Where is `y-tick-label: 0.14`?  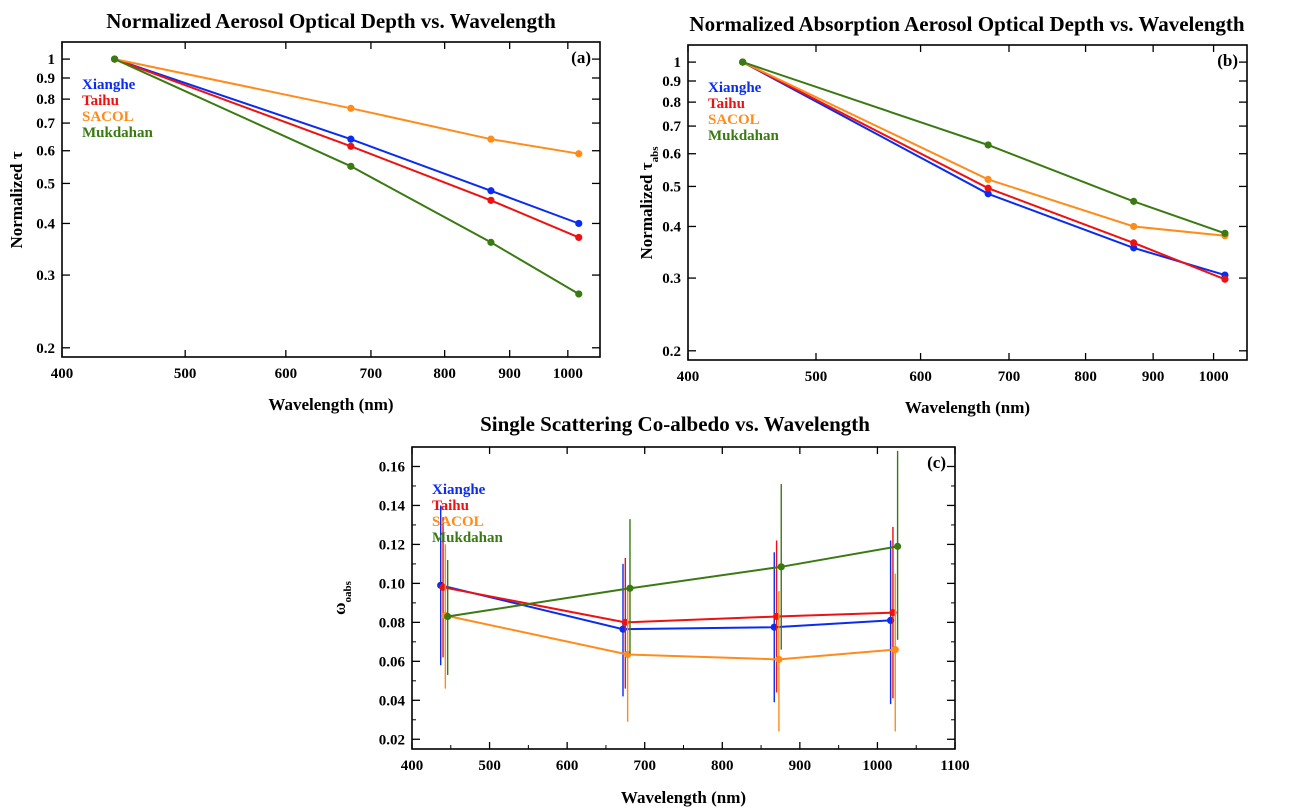
y-tick-label: 0.14 is located at coordinates (392, 506).